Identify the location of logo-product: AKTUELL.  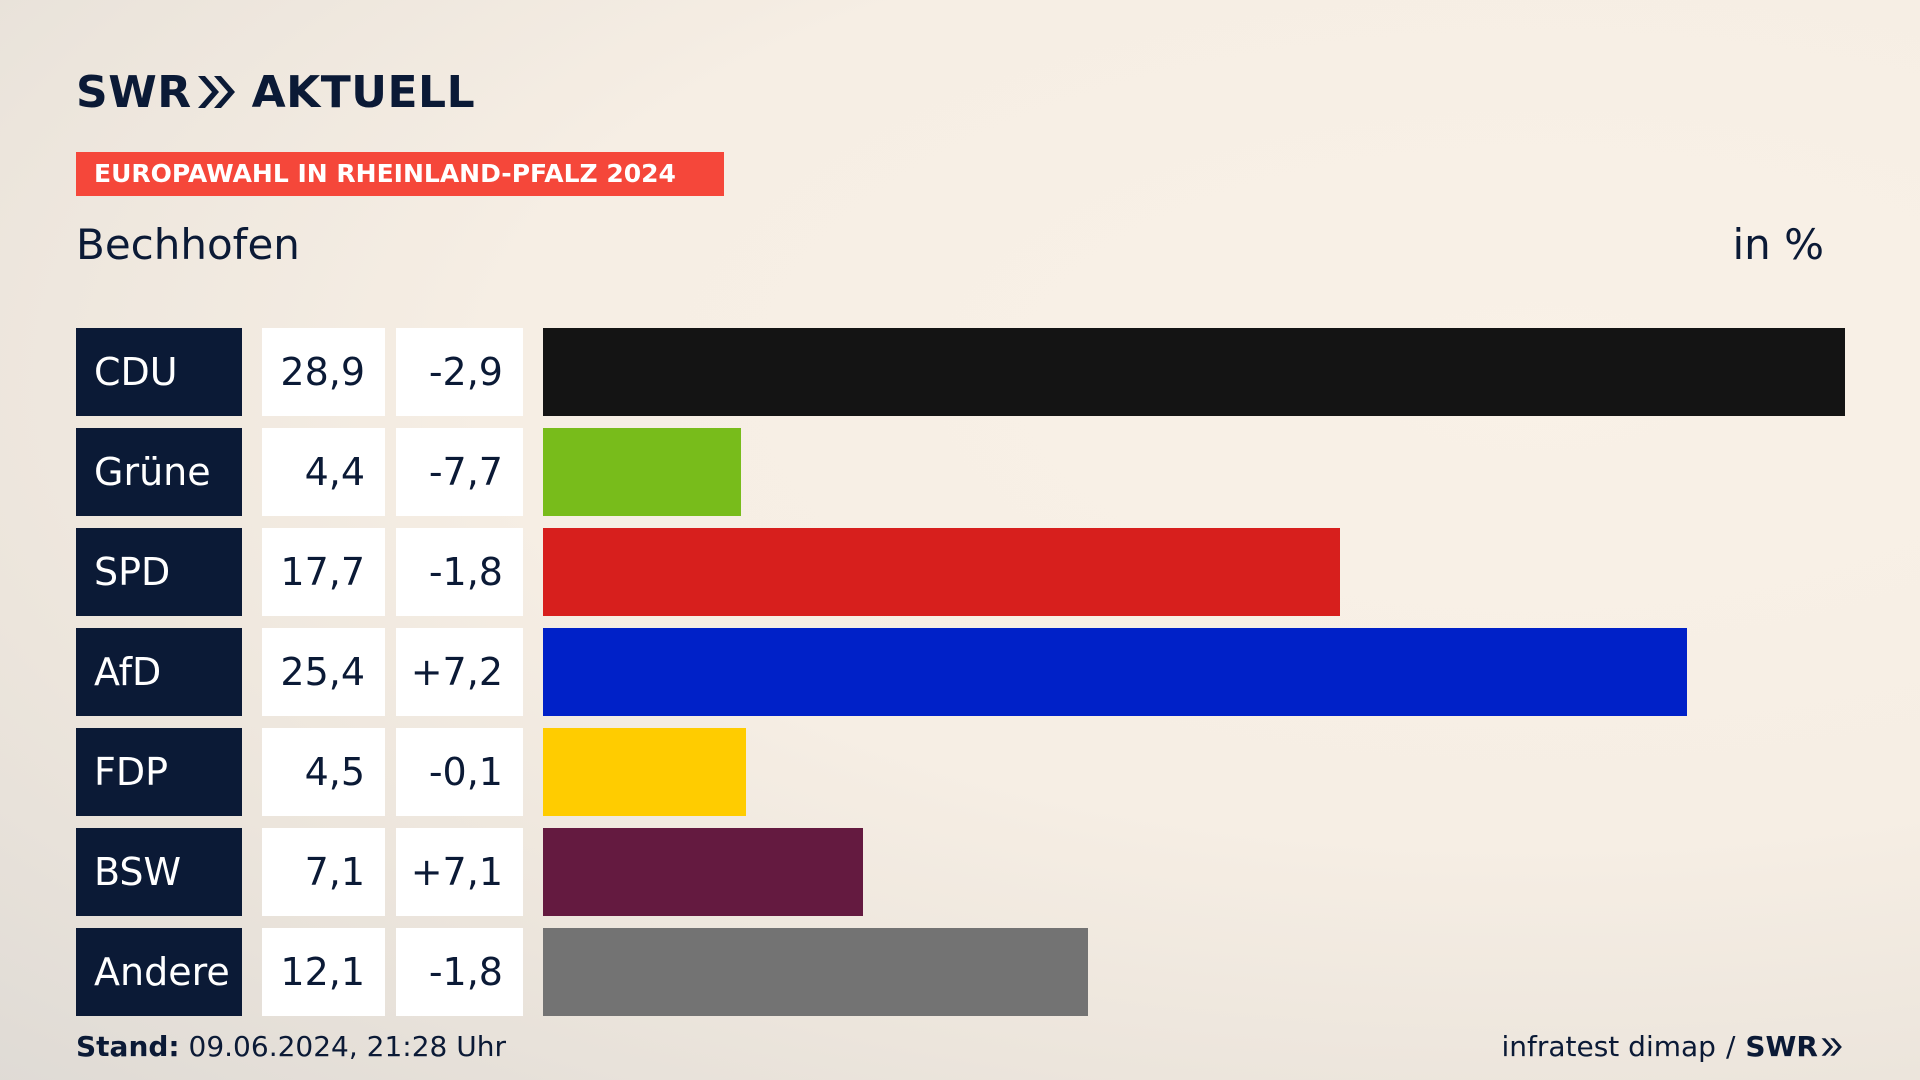
(363, 92).